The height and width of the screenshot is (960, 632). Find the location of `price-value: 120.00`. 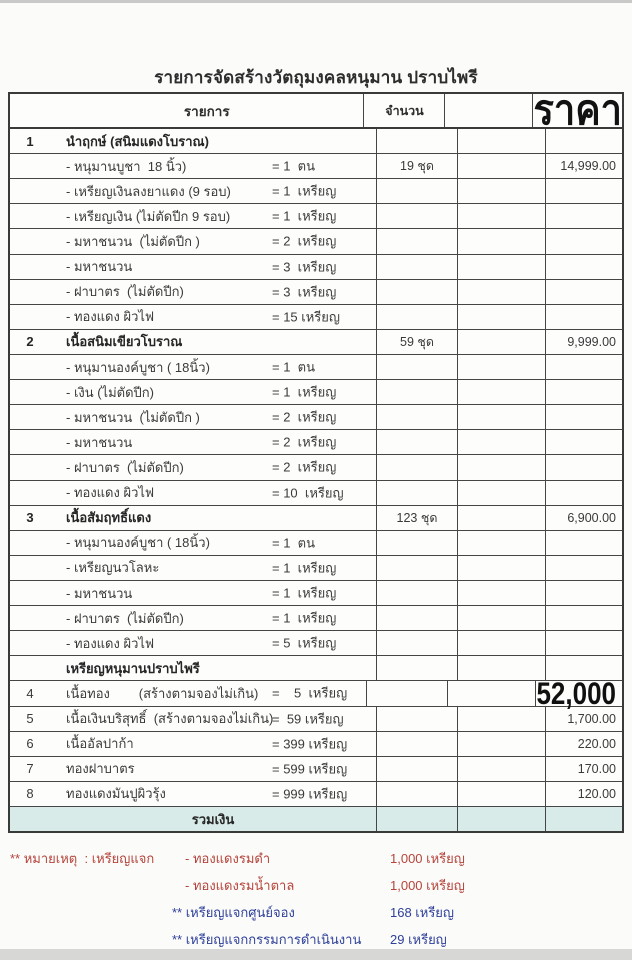

price-value: 120.00 is located at coordinates (596, 793).